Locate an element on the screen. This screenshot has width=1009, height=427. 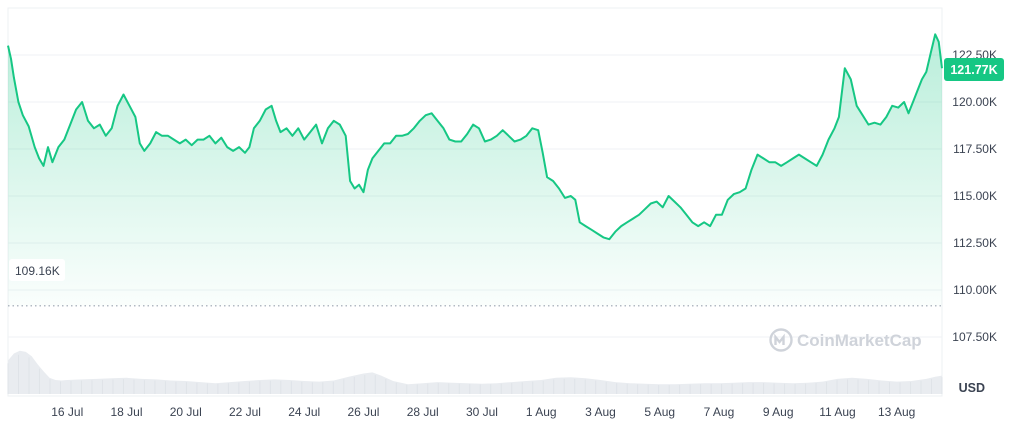
x-tick-label: 13 Aug is located at coordinates (896, 412).